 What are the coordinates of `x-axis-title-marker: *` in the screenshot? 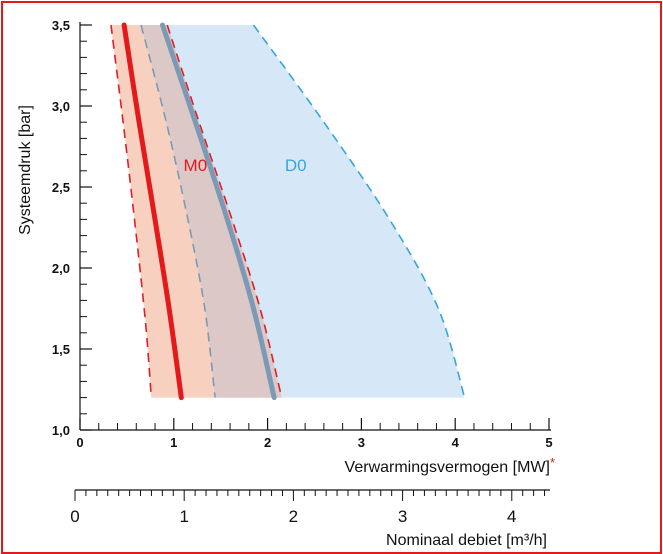 It's located at (552, 462).